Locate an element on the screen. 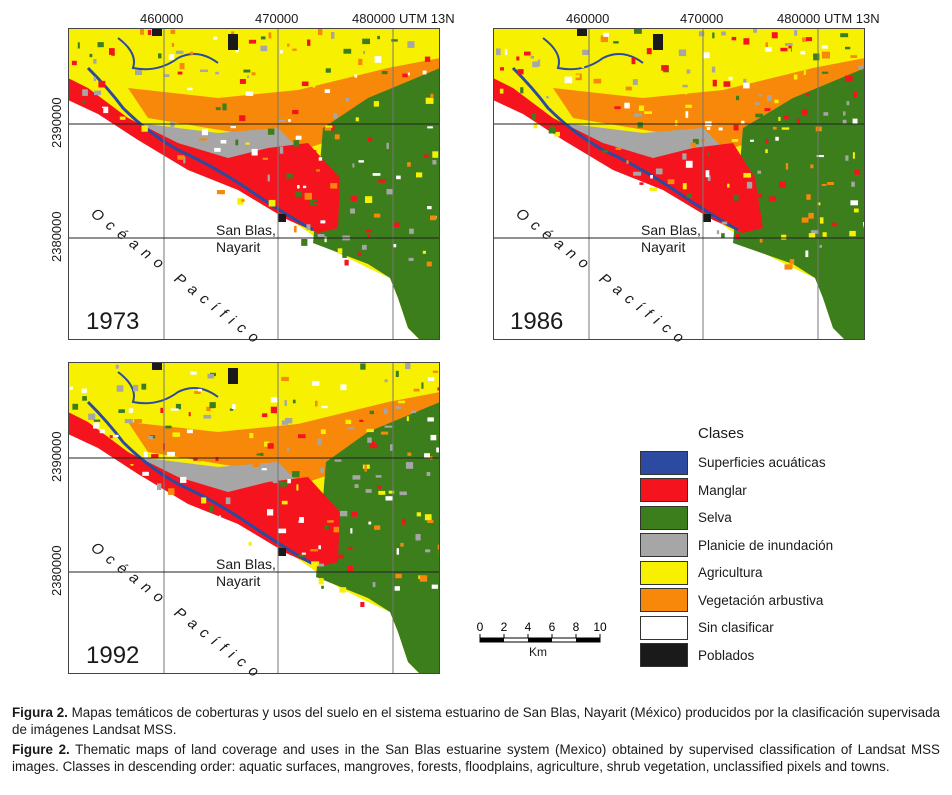 This screenshot has height=795, width=952. y-tick-2390000-1973: 2390000 is located at coordinates (56, 122).